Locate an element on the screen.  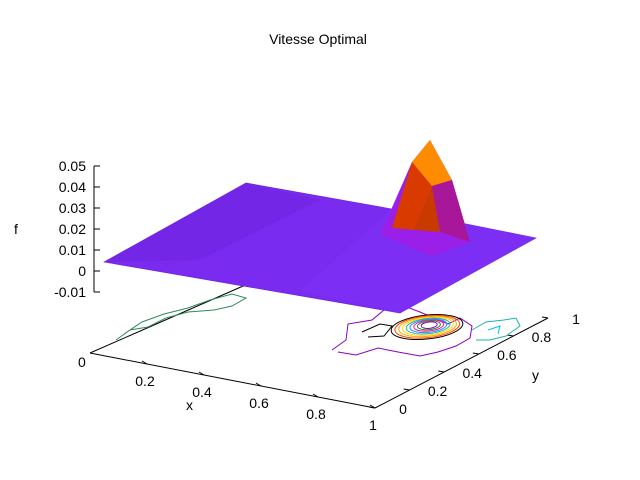
y-axis-line is located at coordinates (461, 363).